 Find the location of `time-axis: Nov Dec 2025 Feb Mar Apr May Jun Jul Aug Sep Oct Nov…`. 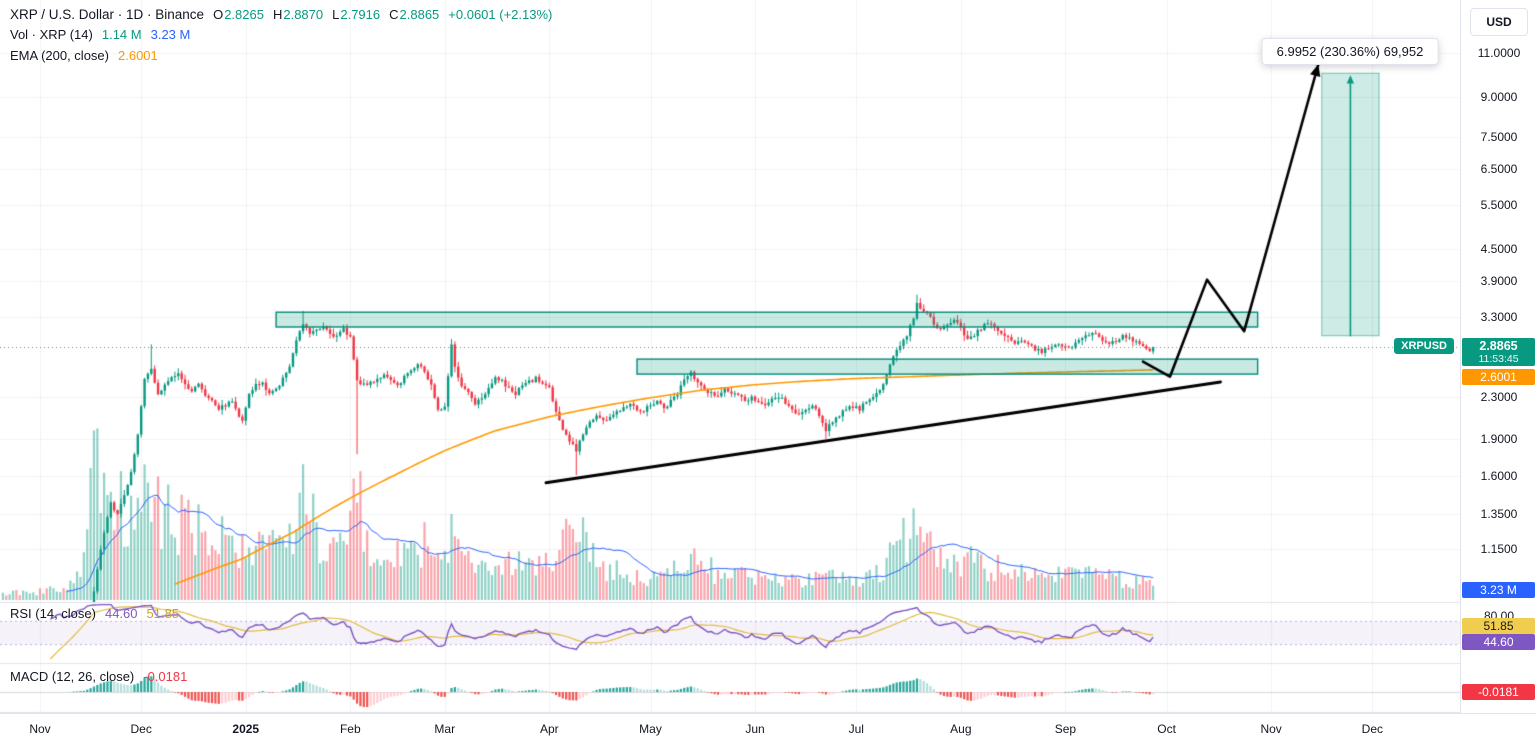

time-axis: Nov Dec 2025 Feb Mar Apr May Jun Jul Aug Sep Oct Nov… is located at coordinates (768, 729).